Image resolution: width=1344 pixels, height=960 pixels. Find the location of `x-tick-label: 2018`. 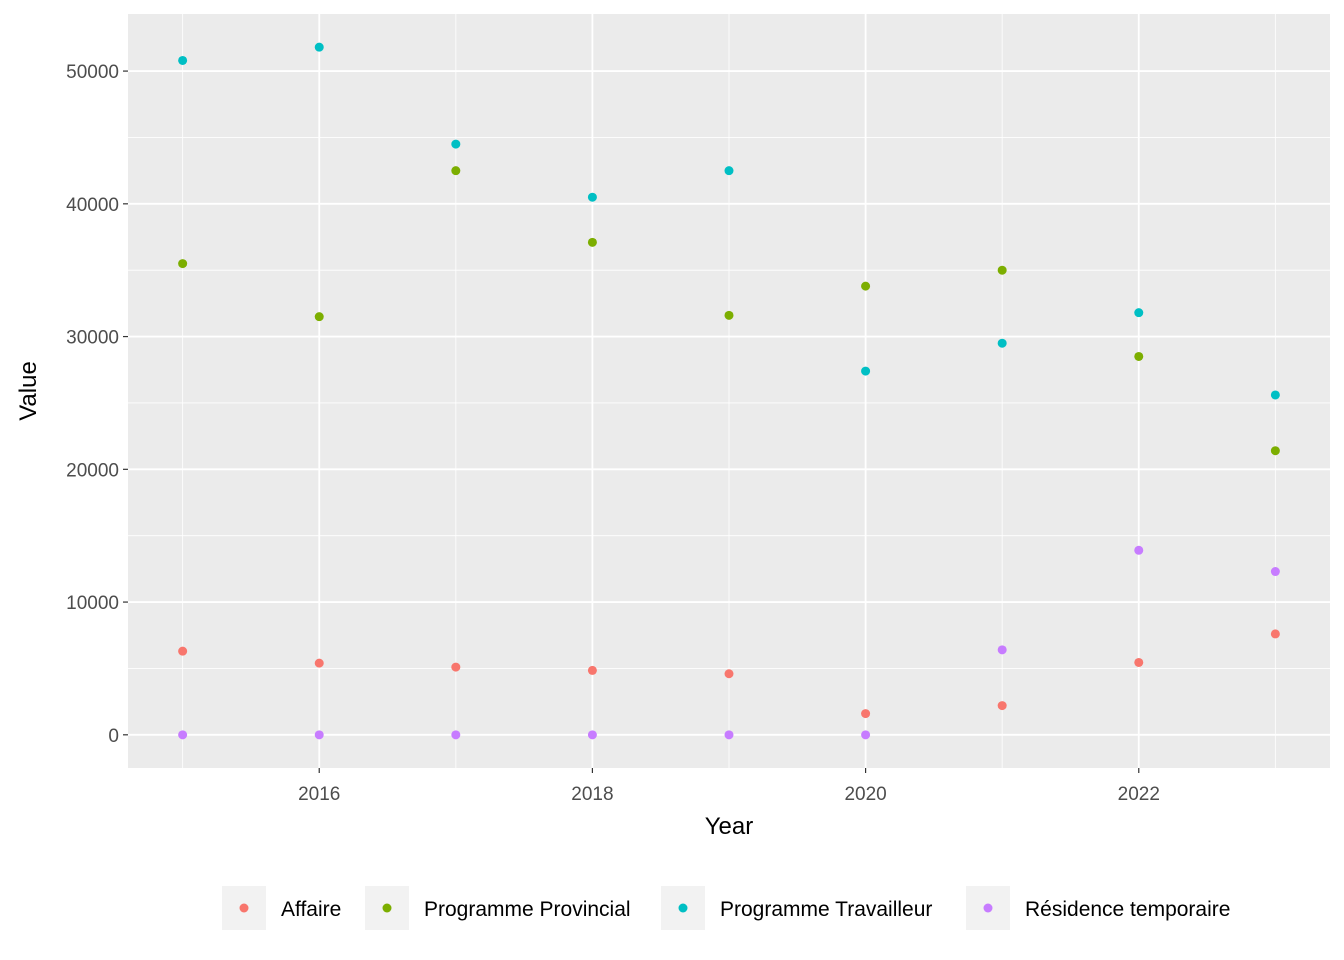

x-tick-label: 2018 is located at coordinates (592, 794).